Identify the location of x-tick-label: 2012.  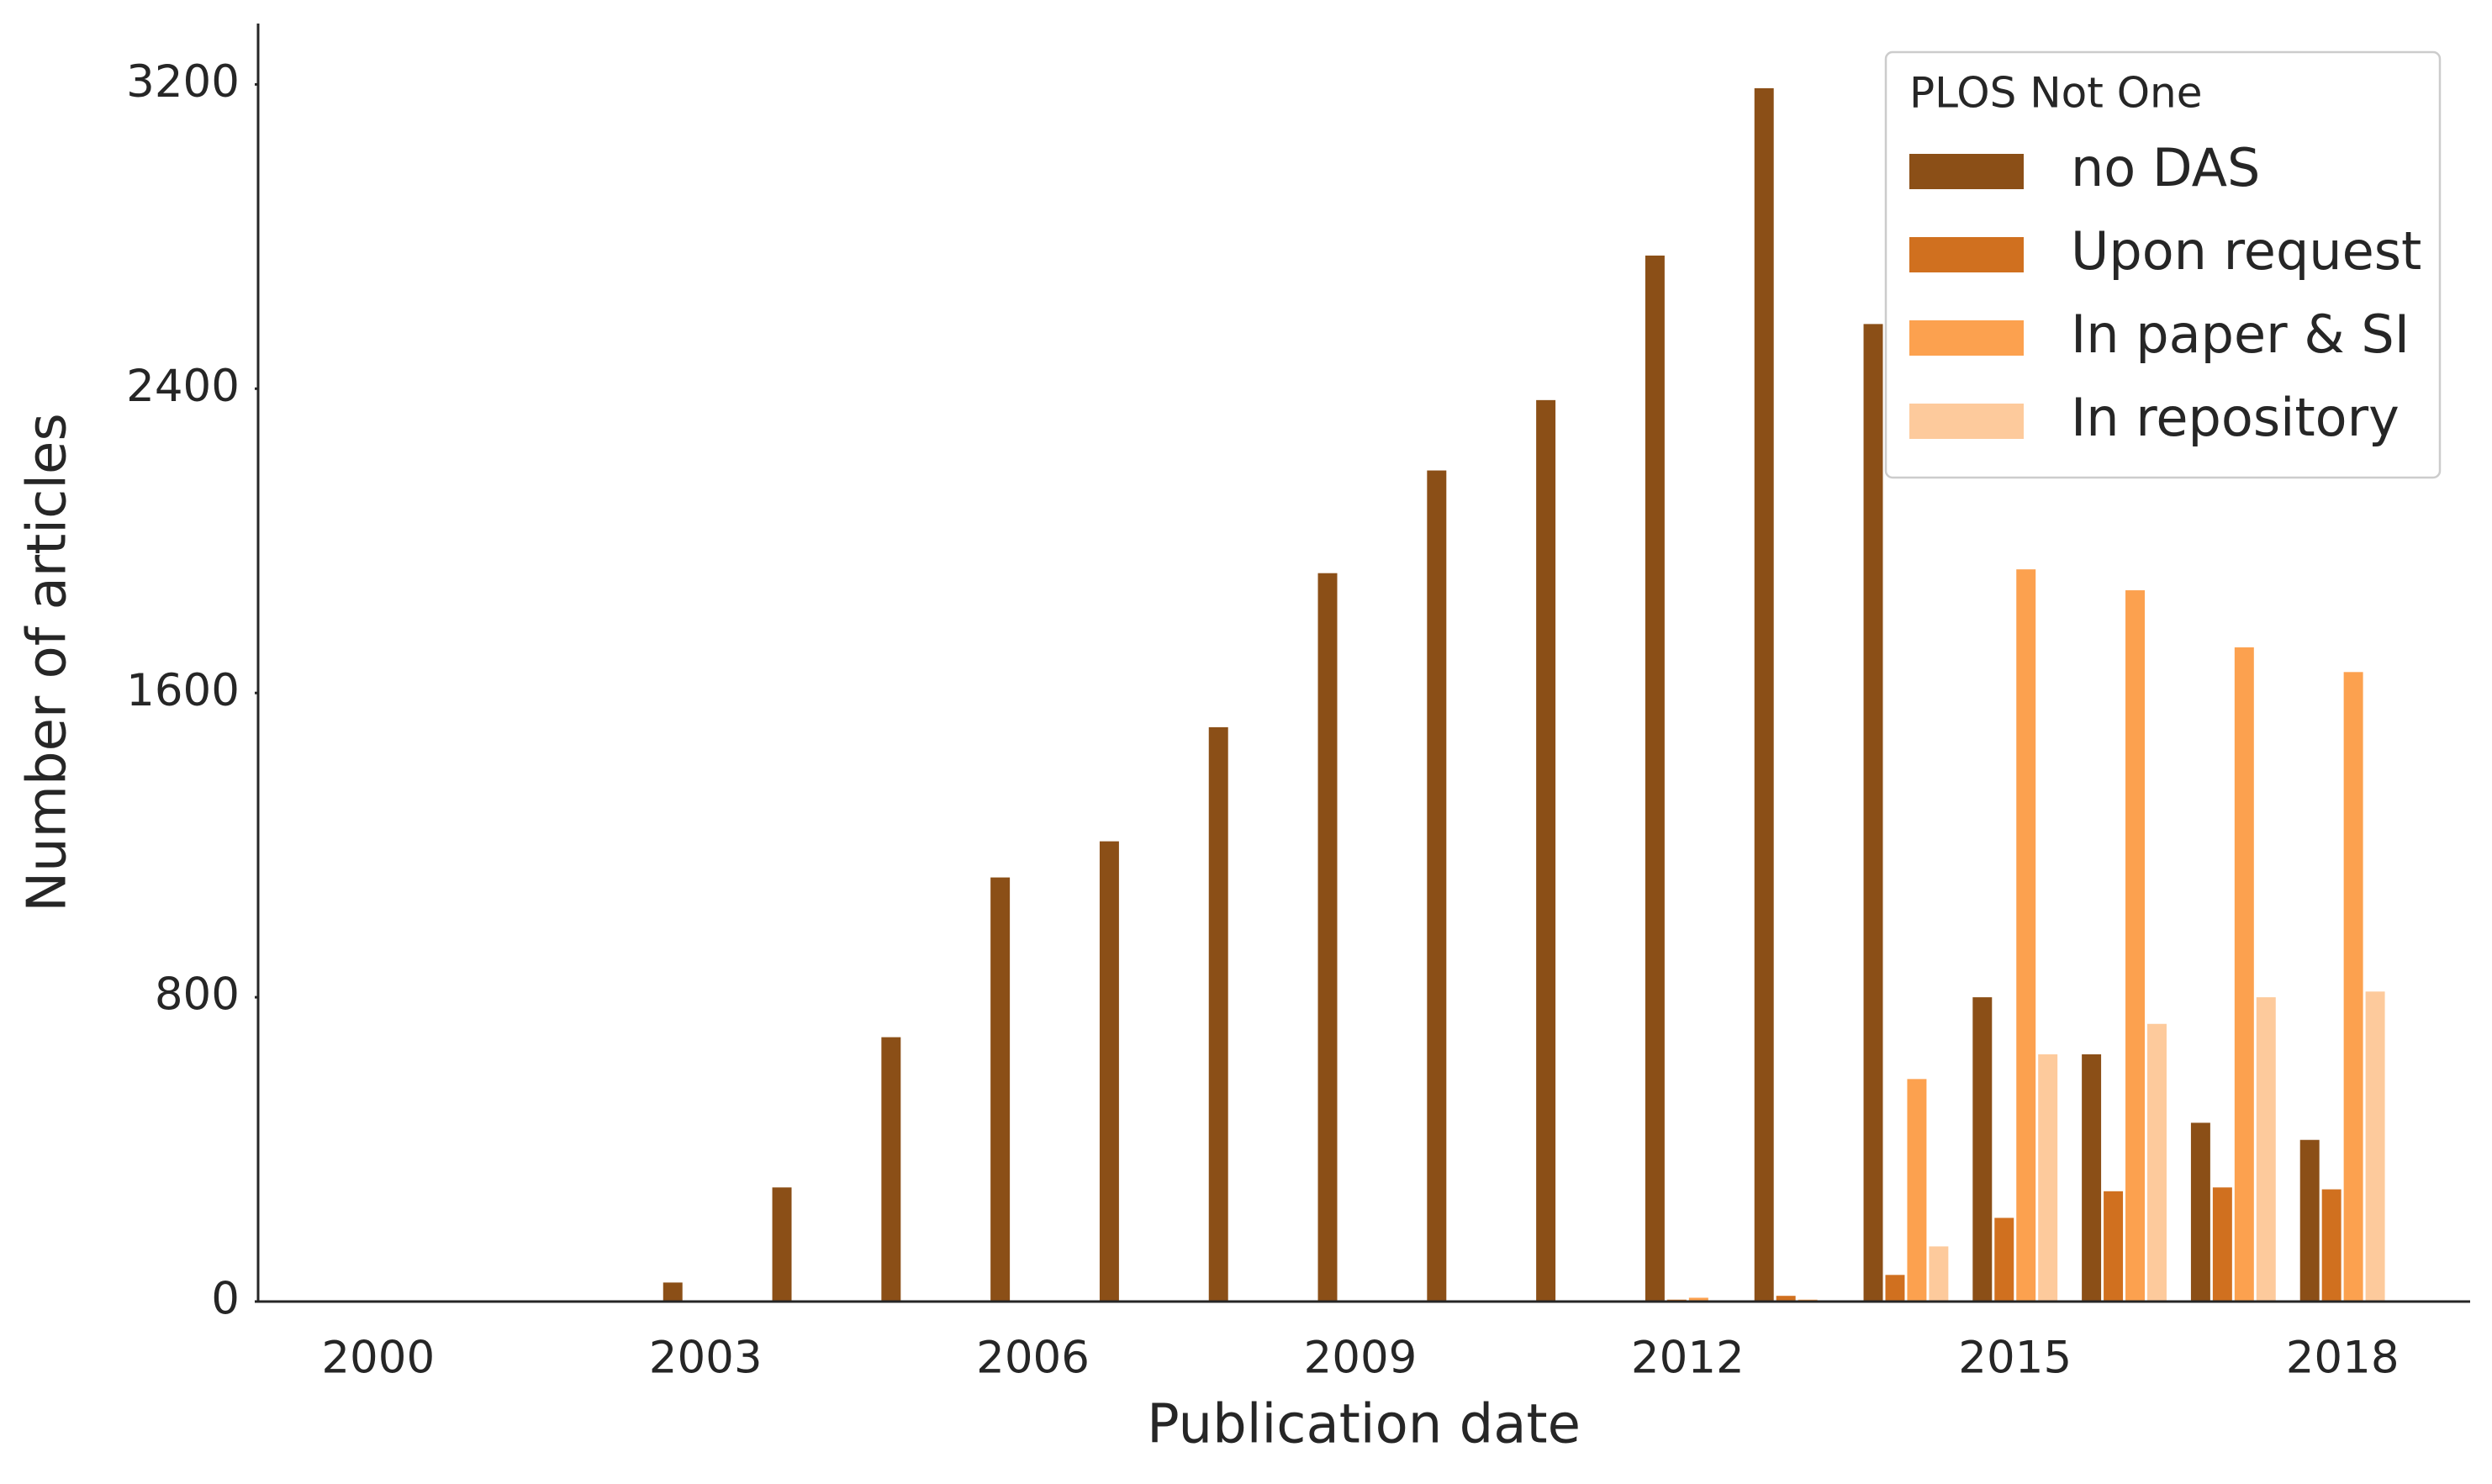
(1688, 1358).